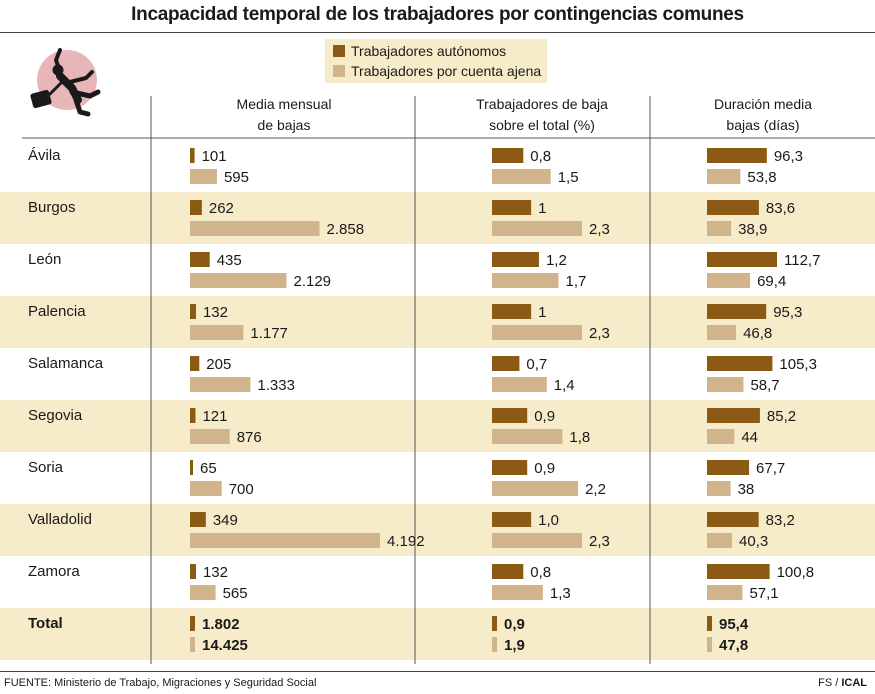 This screenshot has width=875, height=694. Describe the element at coordinates (446, 71) in the screenshot. I see `legend-label-ajena: Trabajadores por cuenta ajena` at that location.